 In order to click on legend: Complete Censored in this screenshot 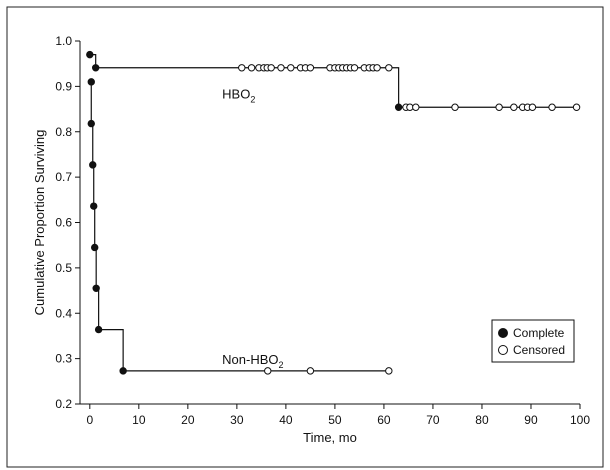, I will do `click(533, 341)`.